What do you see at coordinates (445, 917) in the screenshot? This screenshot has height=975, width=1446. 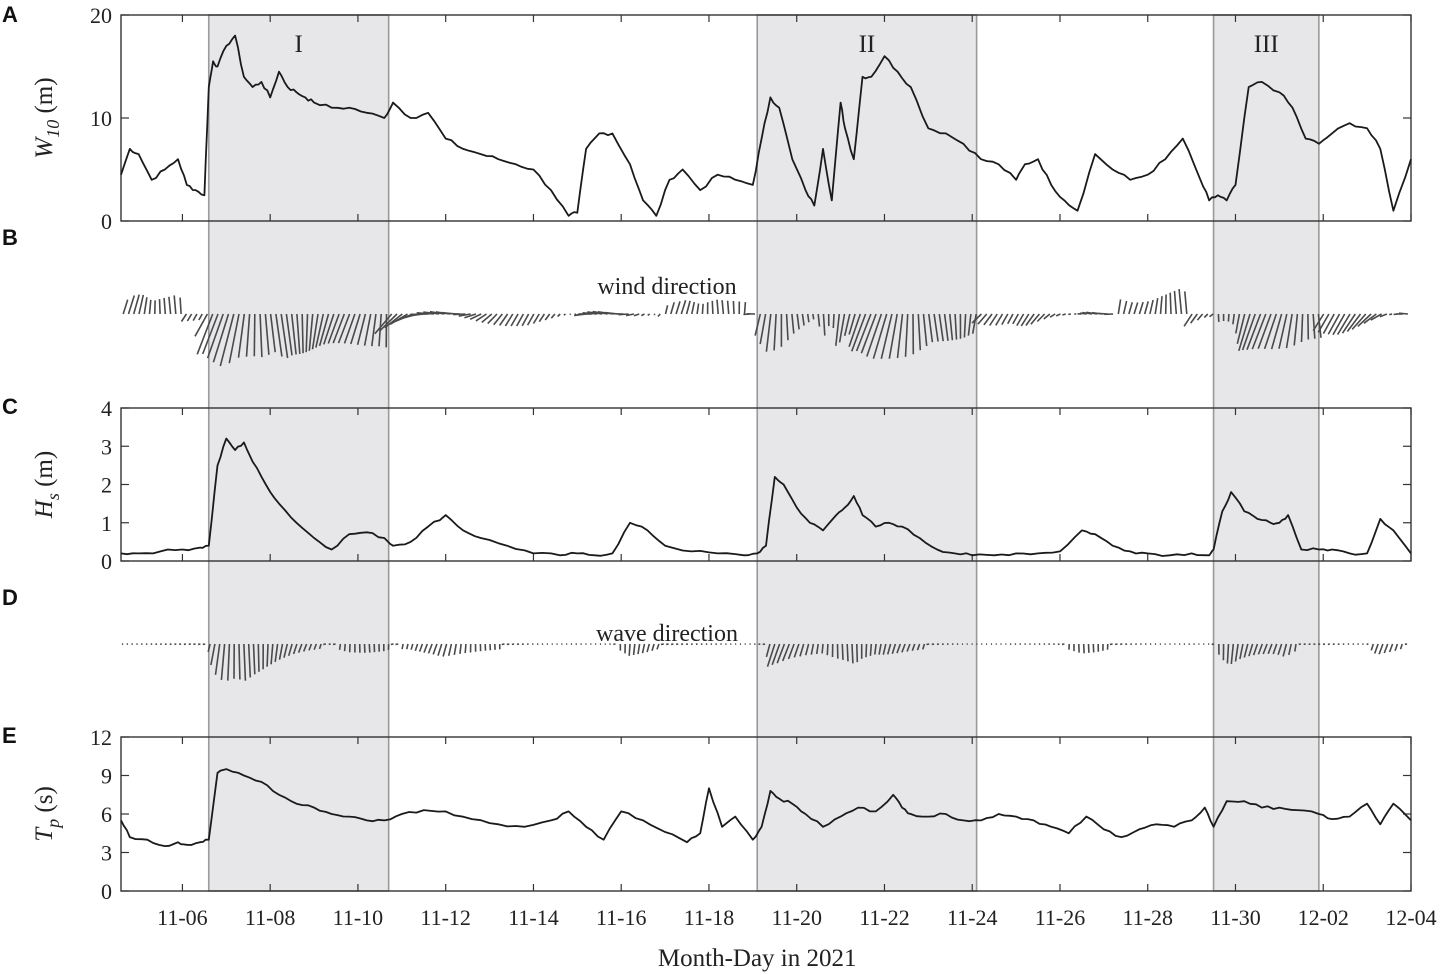 I see `x-tick-label: 11-12` at bounding box center [445, 917].